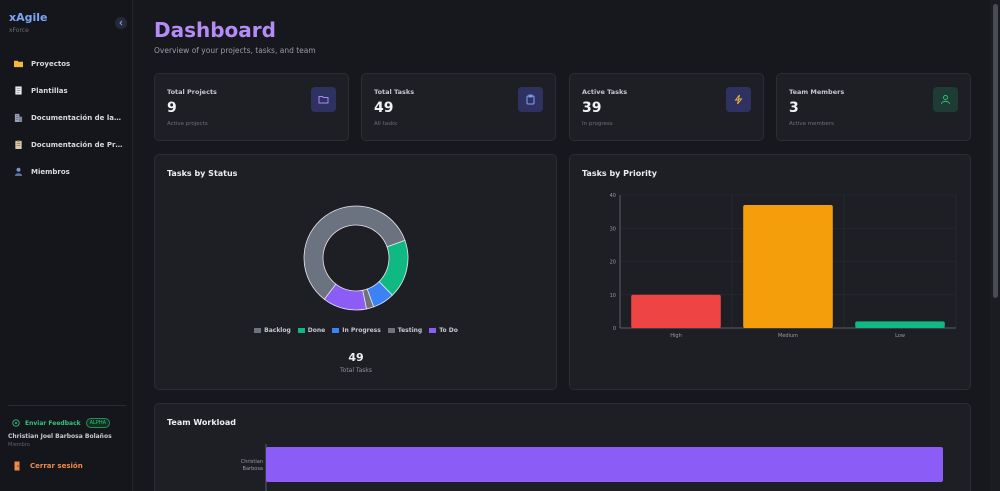  I want to click on y-tick-label: 10, so click(613, 296).